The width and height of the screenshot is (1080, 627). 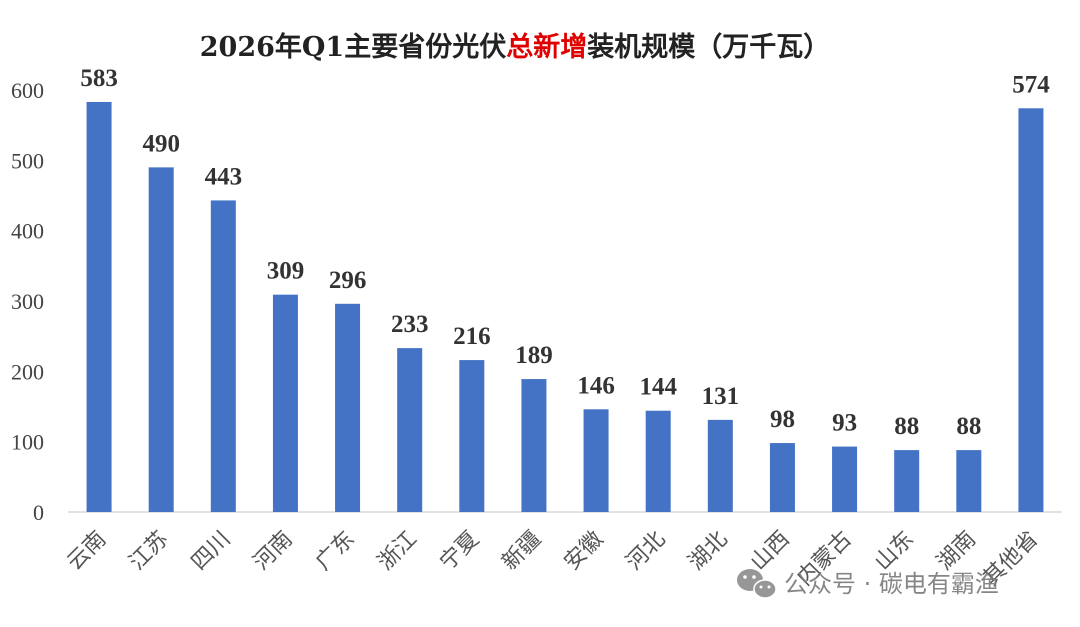 What do you see at coordinates (211, 551) in the screenshot?
I see `x-tick-label: 四川` at bounding box center [211, 551].